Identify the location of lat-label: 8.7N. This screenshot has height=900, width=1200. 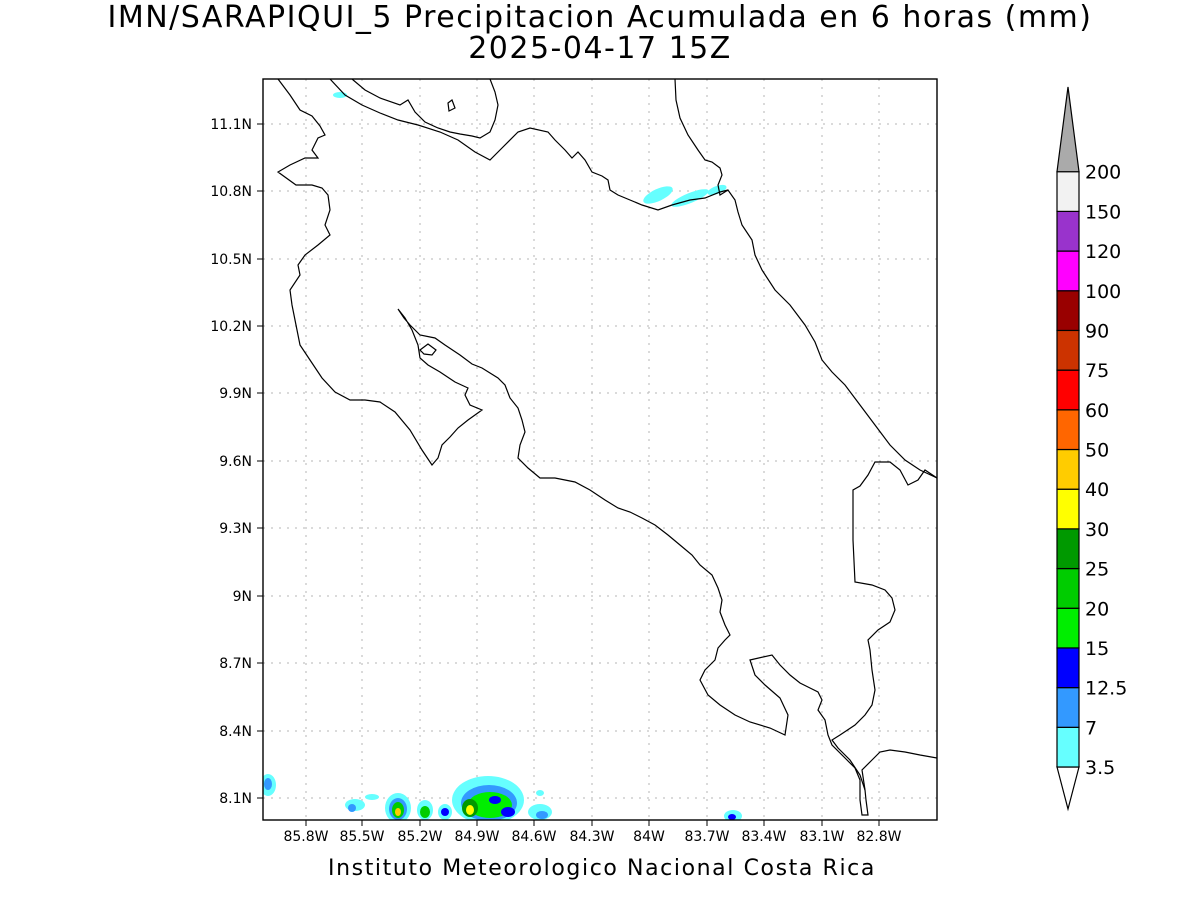
(235, 664).